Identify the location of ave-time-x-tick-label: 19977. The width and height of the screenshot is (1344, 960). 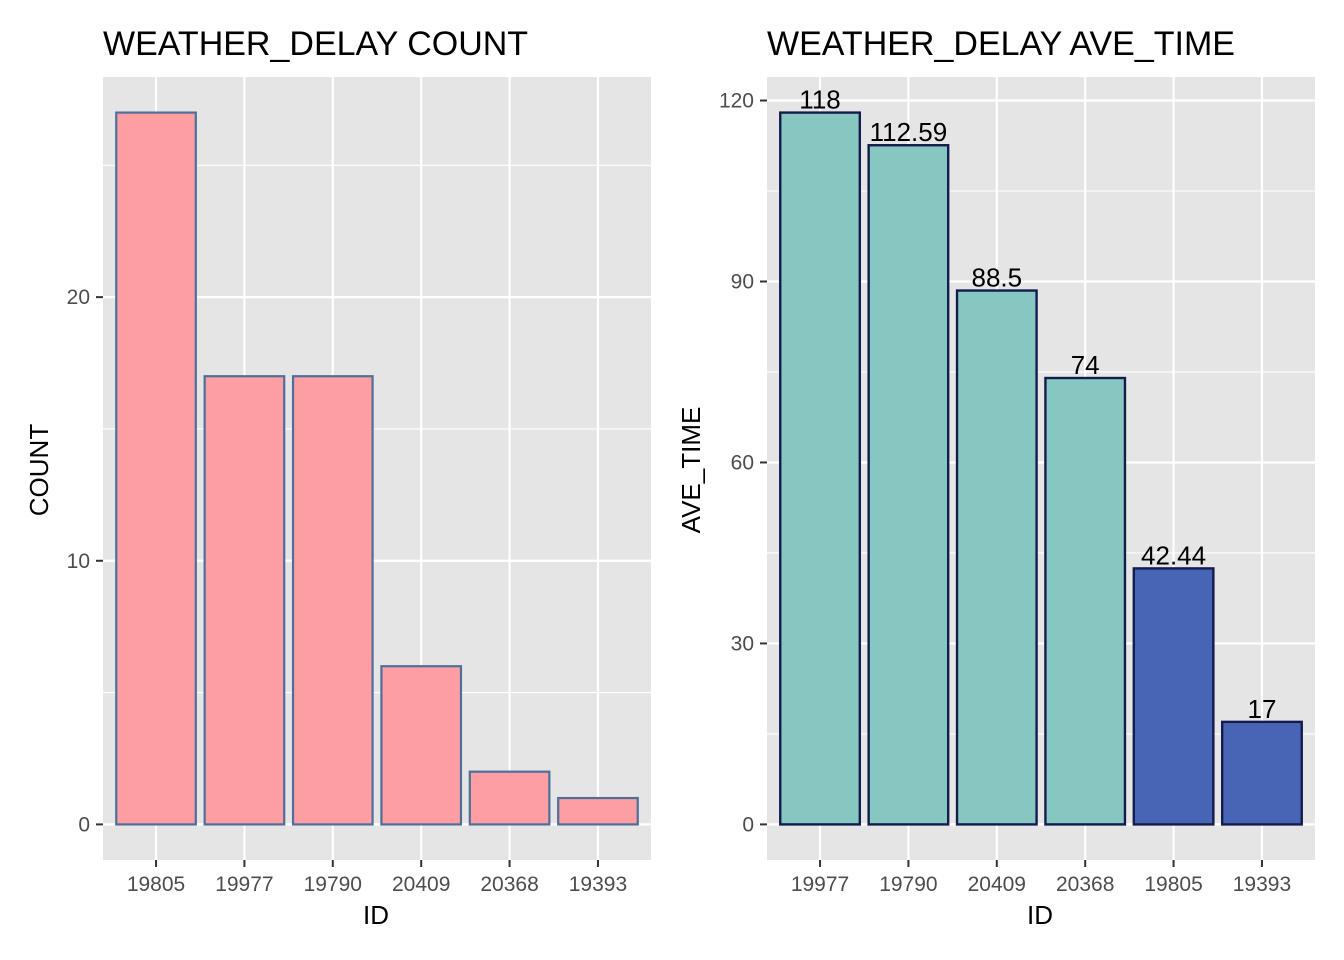
(820, 884).